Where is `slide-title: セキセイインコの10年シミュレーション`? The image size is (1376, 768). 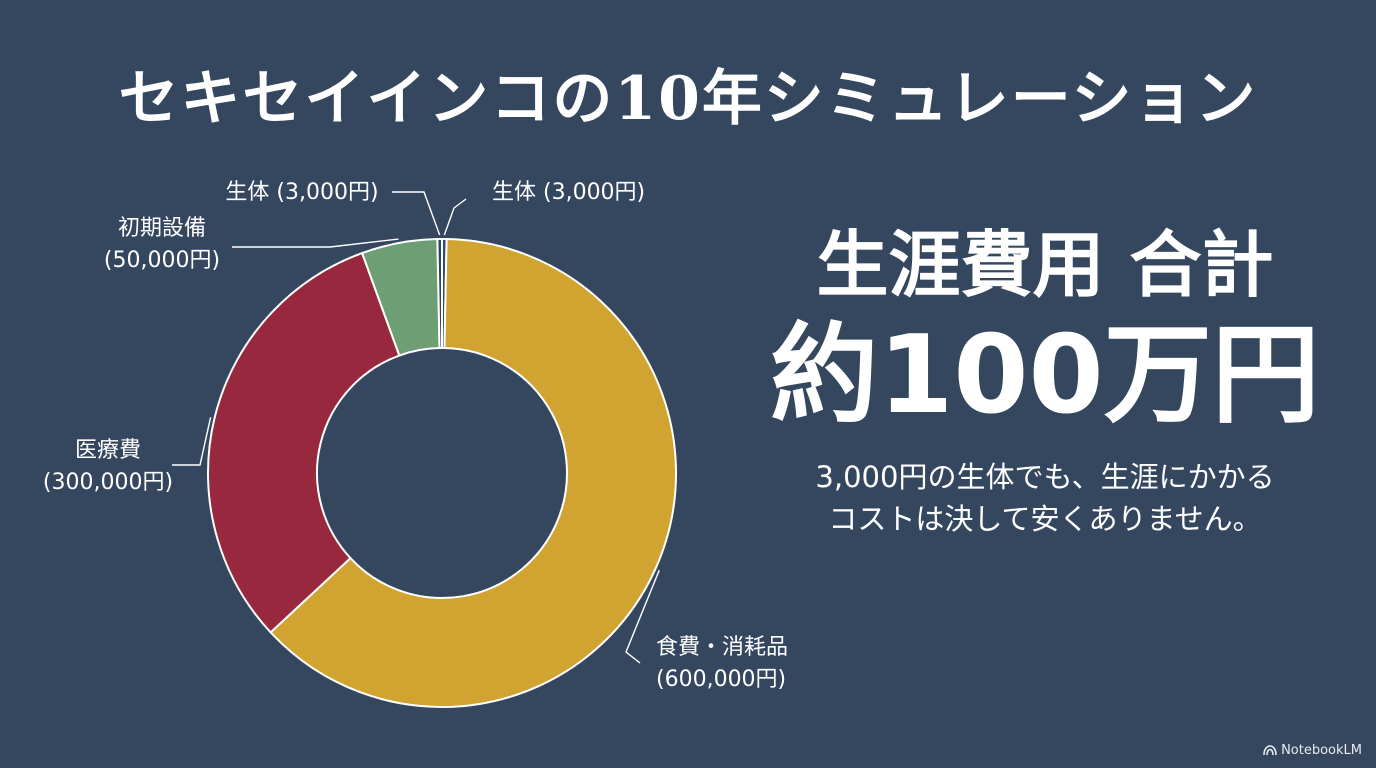 slide-title: セキセイインコの10年シミュレーション is located at coordinates (688, 99).